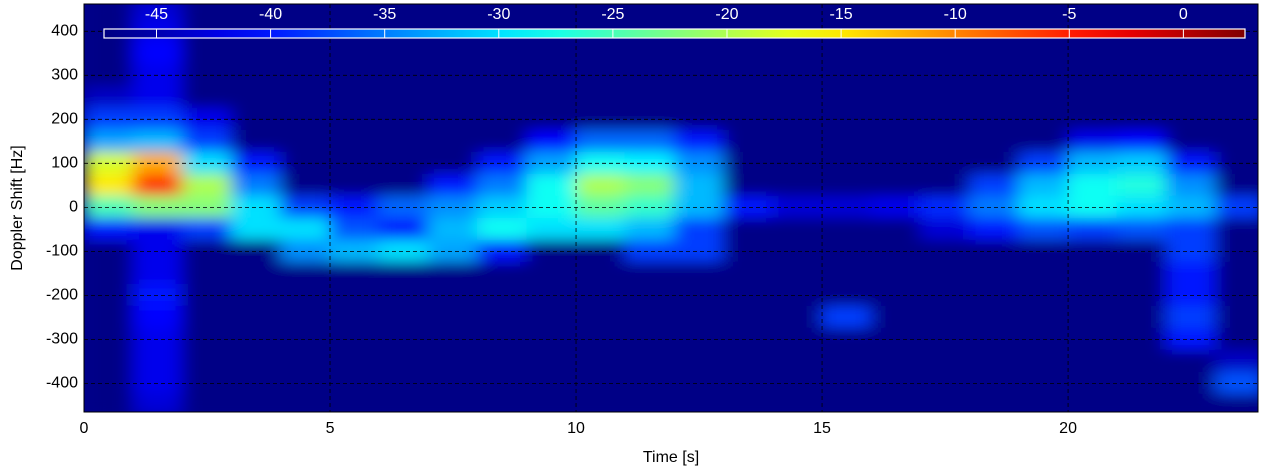 Image resolution: width=1266 pixels, height=472 pixels. What do you see at coordinates (62, 339) in the screenshot?
I see `y-tick-label: -300` at bounding box center [62, 339].